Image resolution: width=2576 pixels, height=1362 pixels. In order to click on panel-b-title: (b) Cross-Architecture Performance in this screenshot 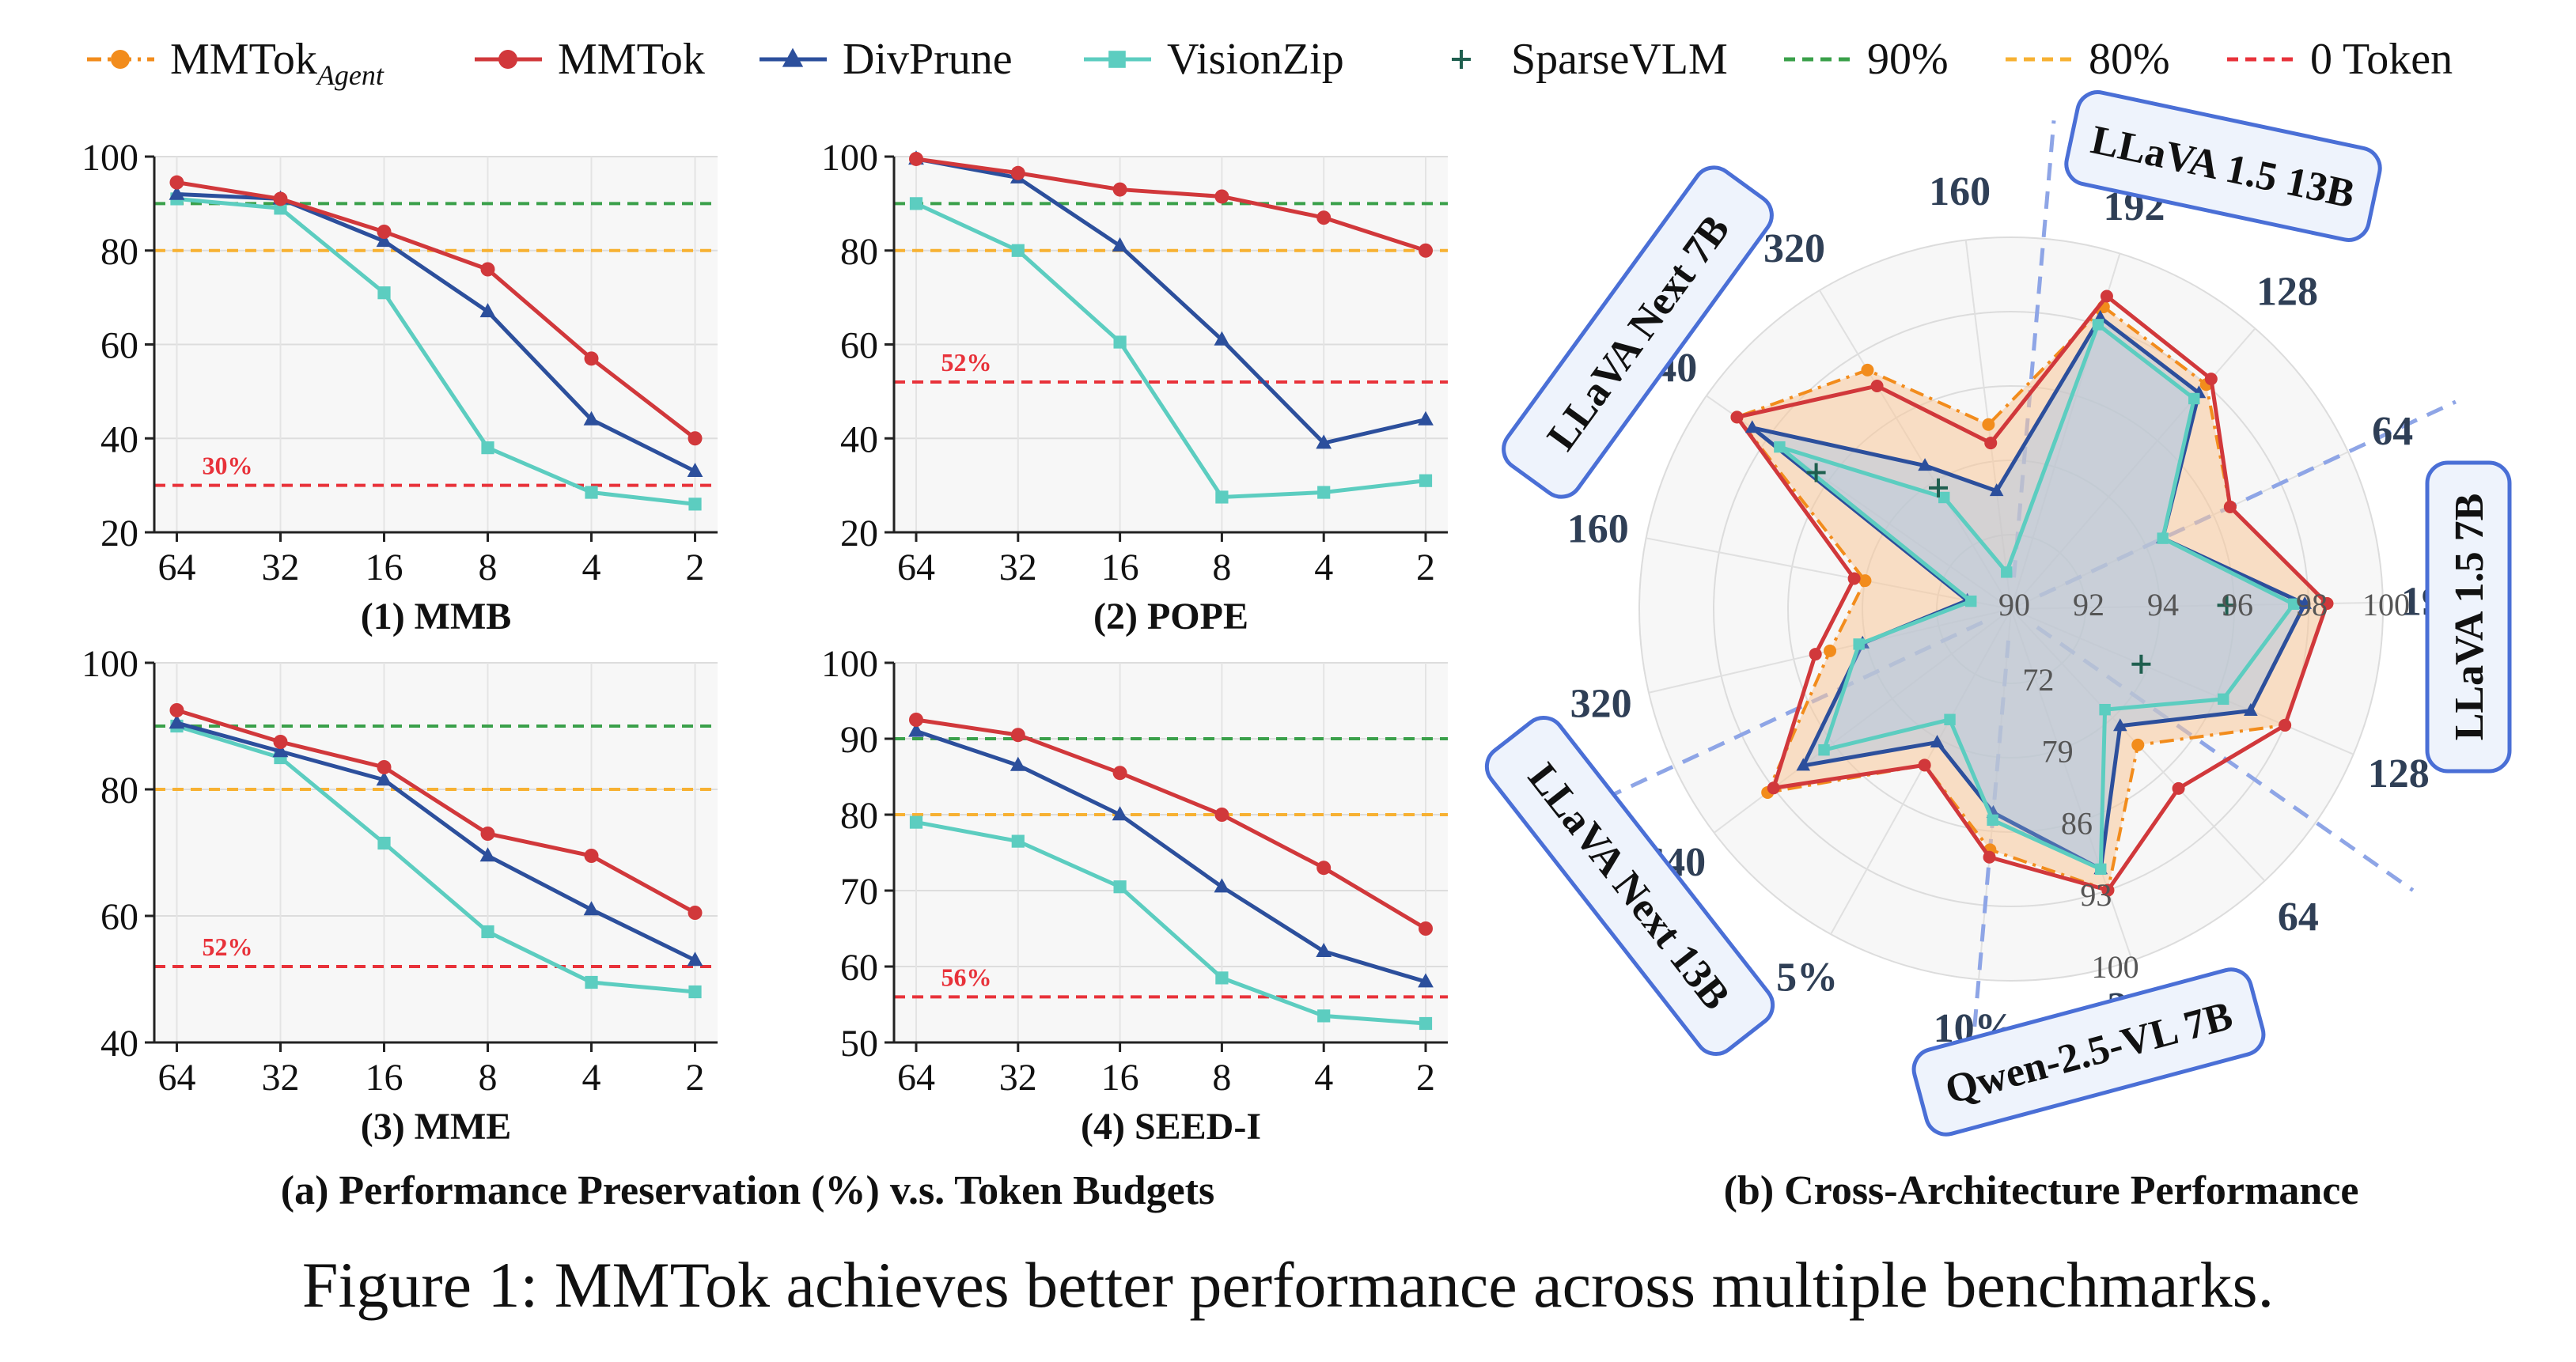, I will do `click(2041, 1191)`.